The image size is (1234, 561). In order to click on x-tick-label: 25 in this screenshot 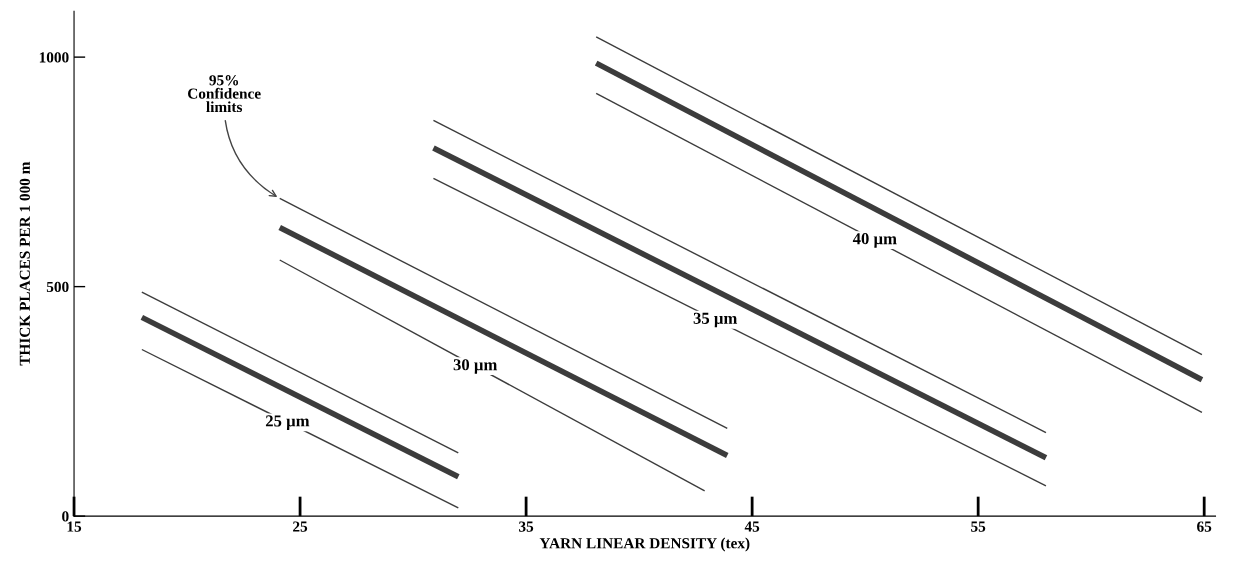, I will do `click(300, 526)`.